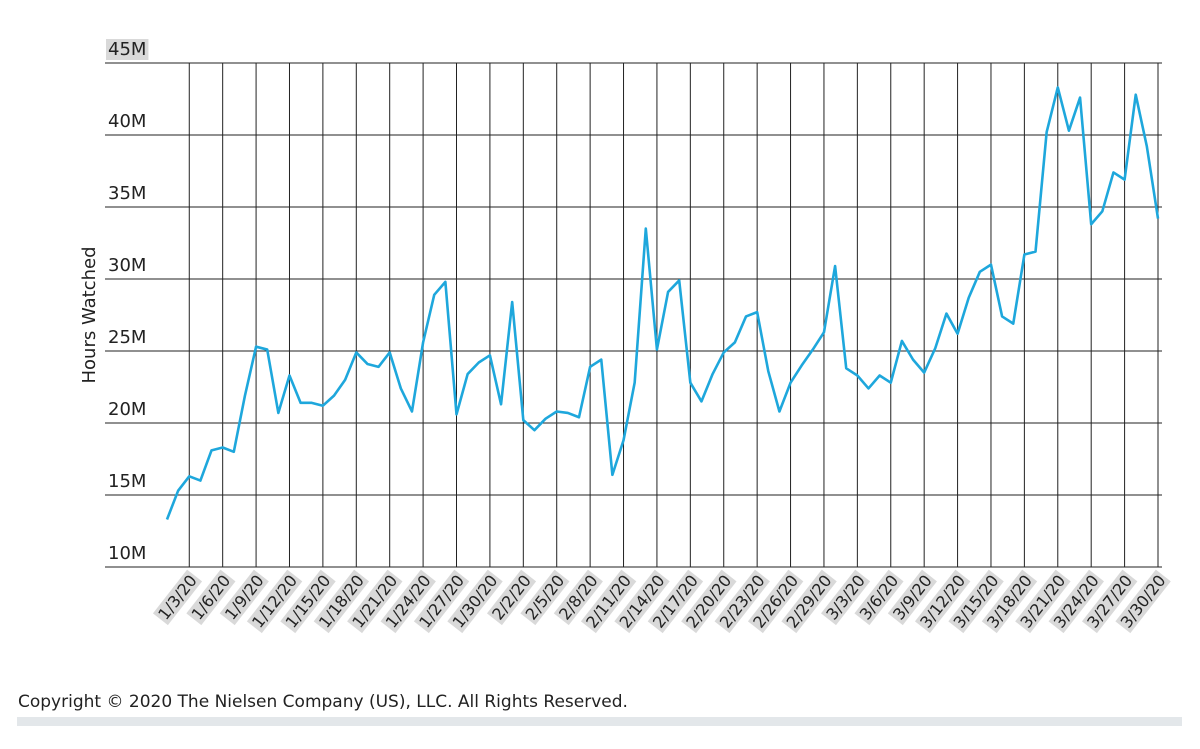 This screenshot has width=1200, height=749. Describe the element at coordinates (127, 409) in the screenshot. I see `y-tick-label: 20M` at that location.